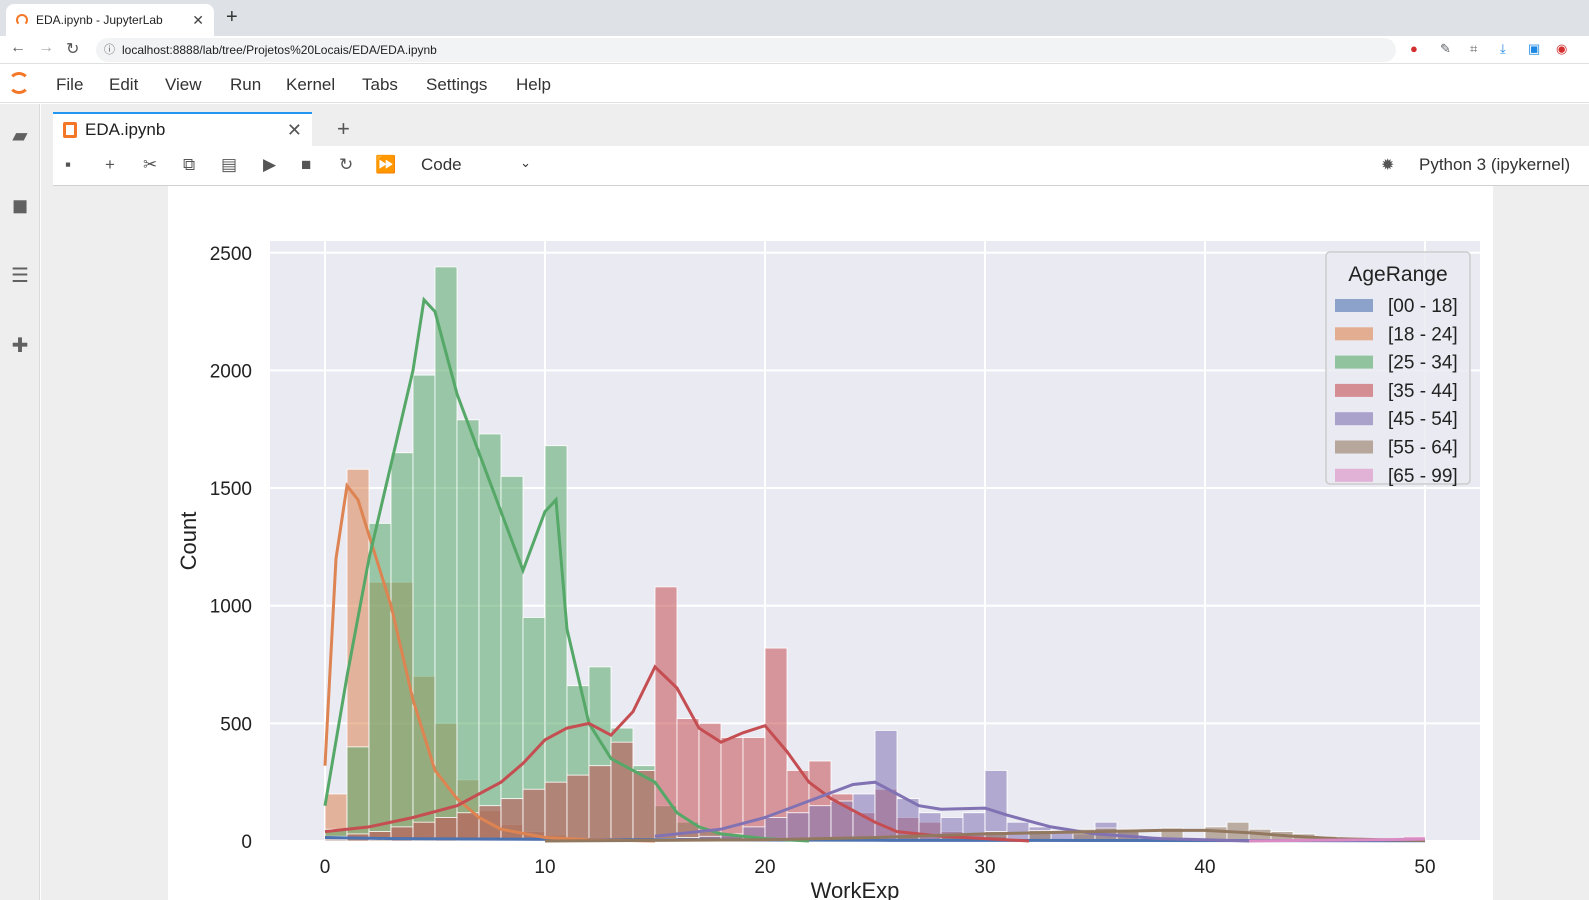  Describe the element at coordinates (346, 164) in the screenshot. I see `restart-icon: ↻` at that location.